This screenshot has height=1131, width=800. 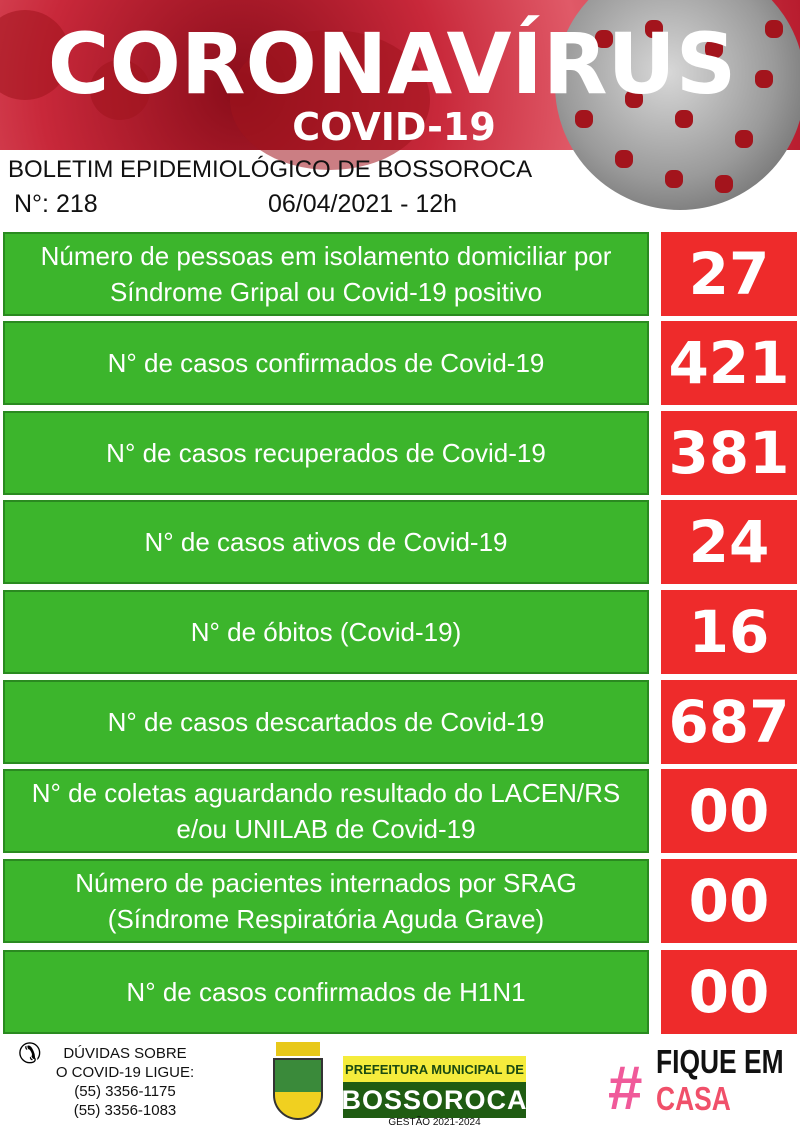 I want to click on contact-text: O COVID-19 LIGUE:, so click(x=125, y=1072).